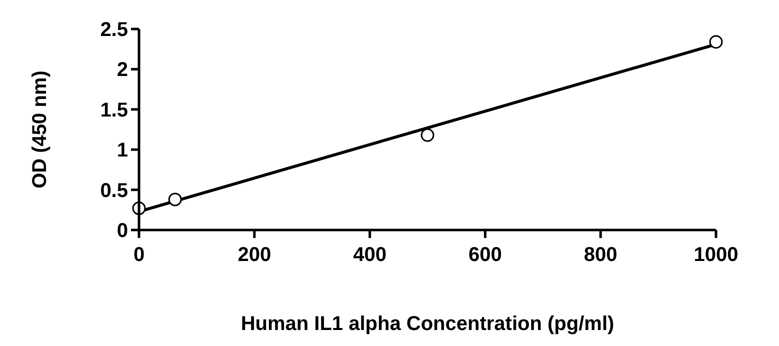 The width and height of the screenshot is (779, 346). Describe the element at coordinates (114, 30) in the screenshot. I see `y-tick-label: 2.5` at that location.